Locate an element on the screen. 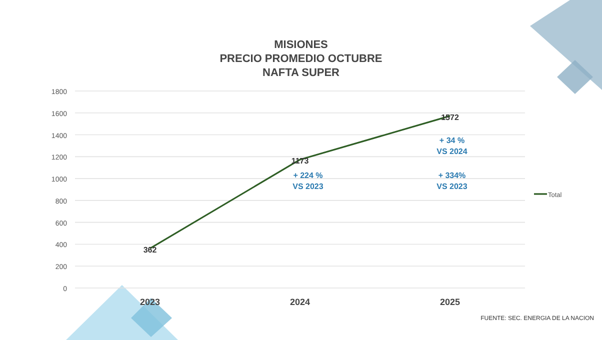 This screenshot has width=602, height=340. x-tick-label: 2024 is located at coordinates (300, 302).